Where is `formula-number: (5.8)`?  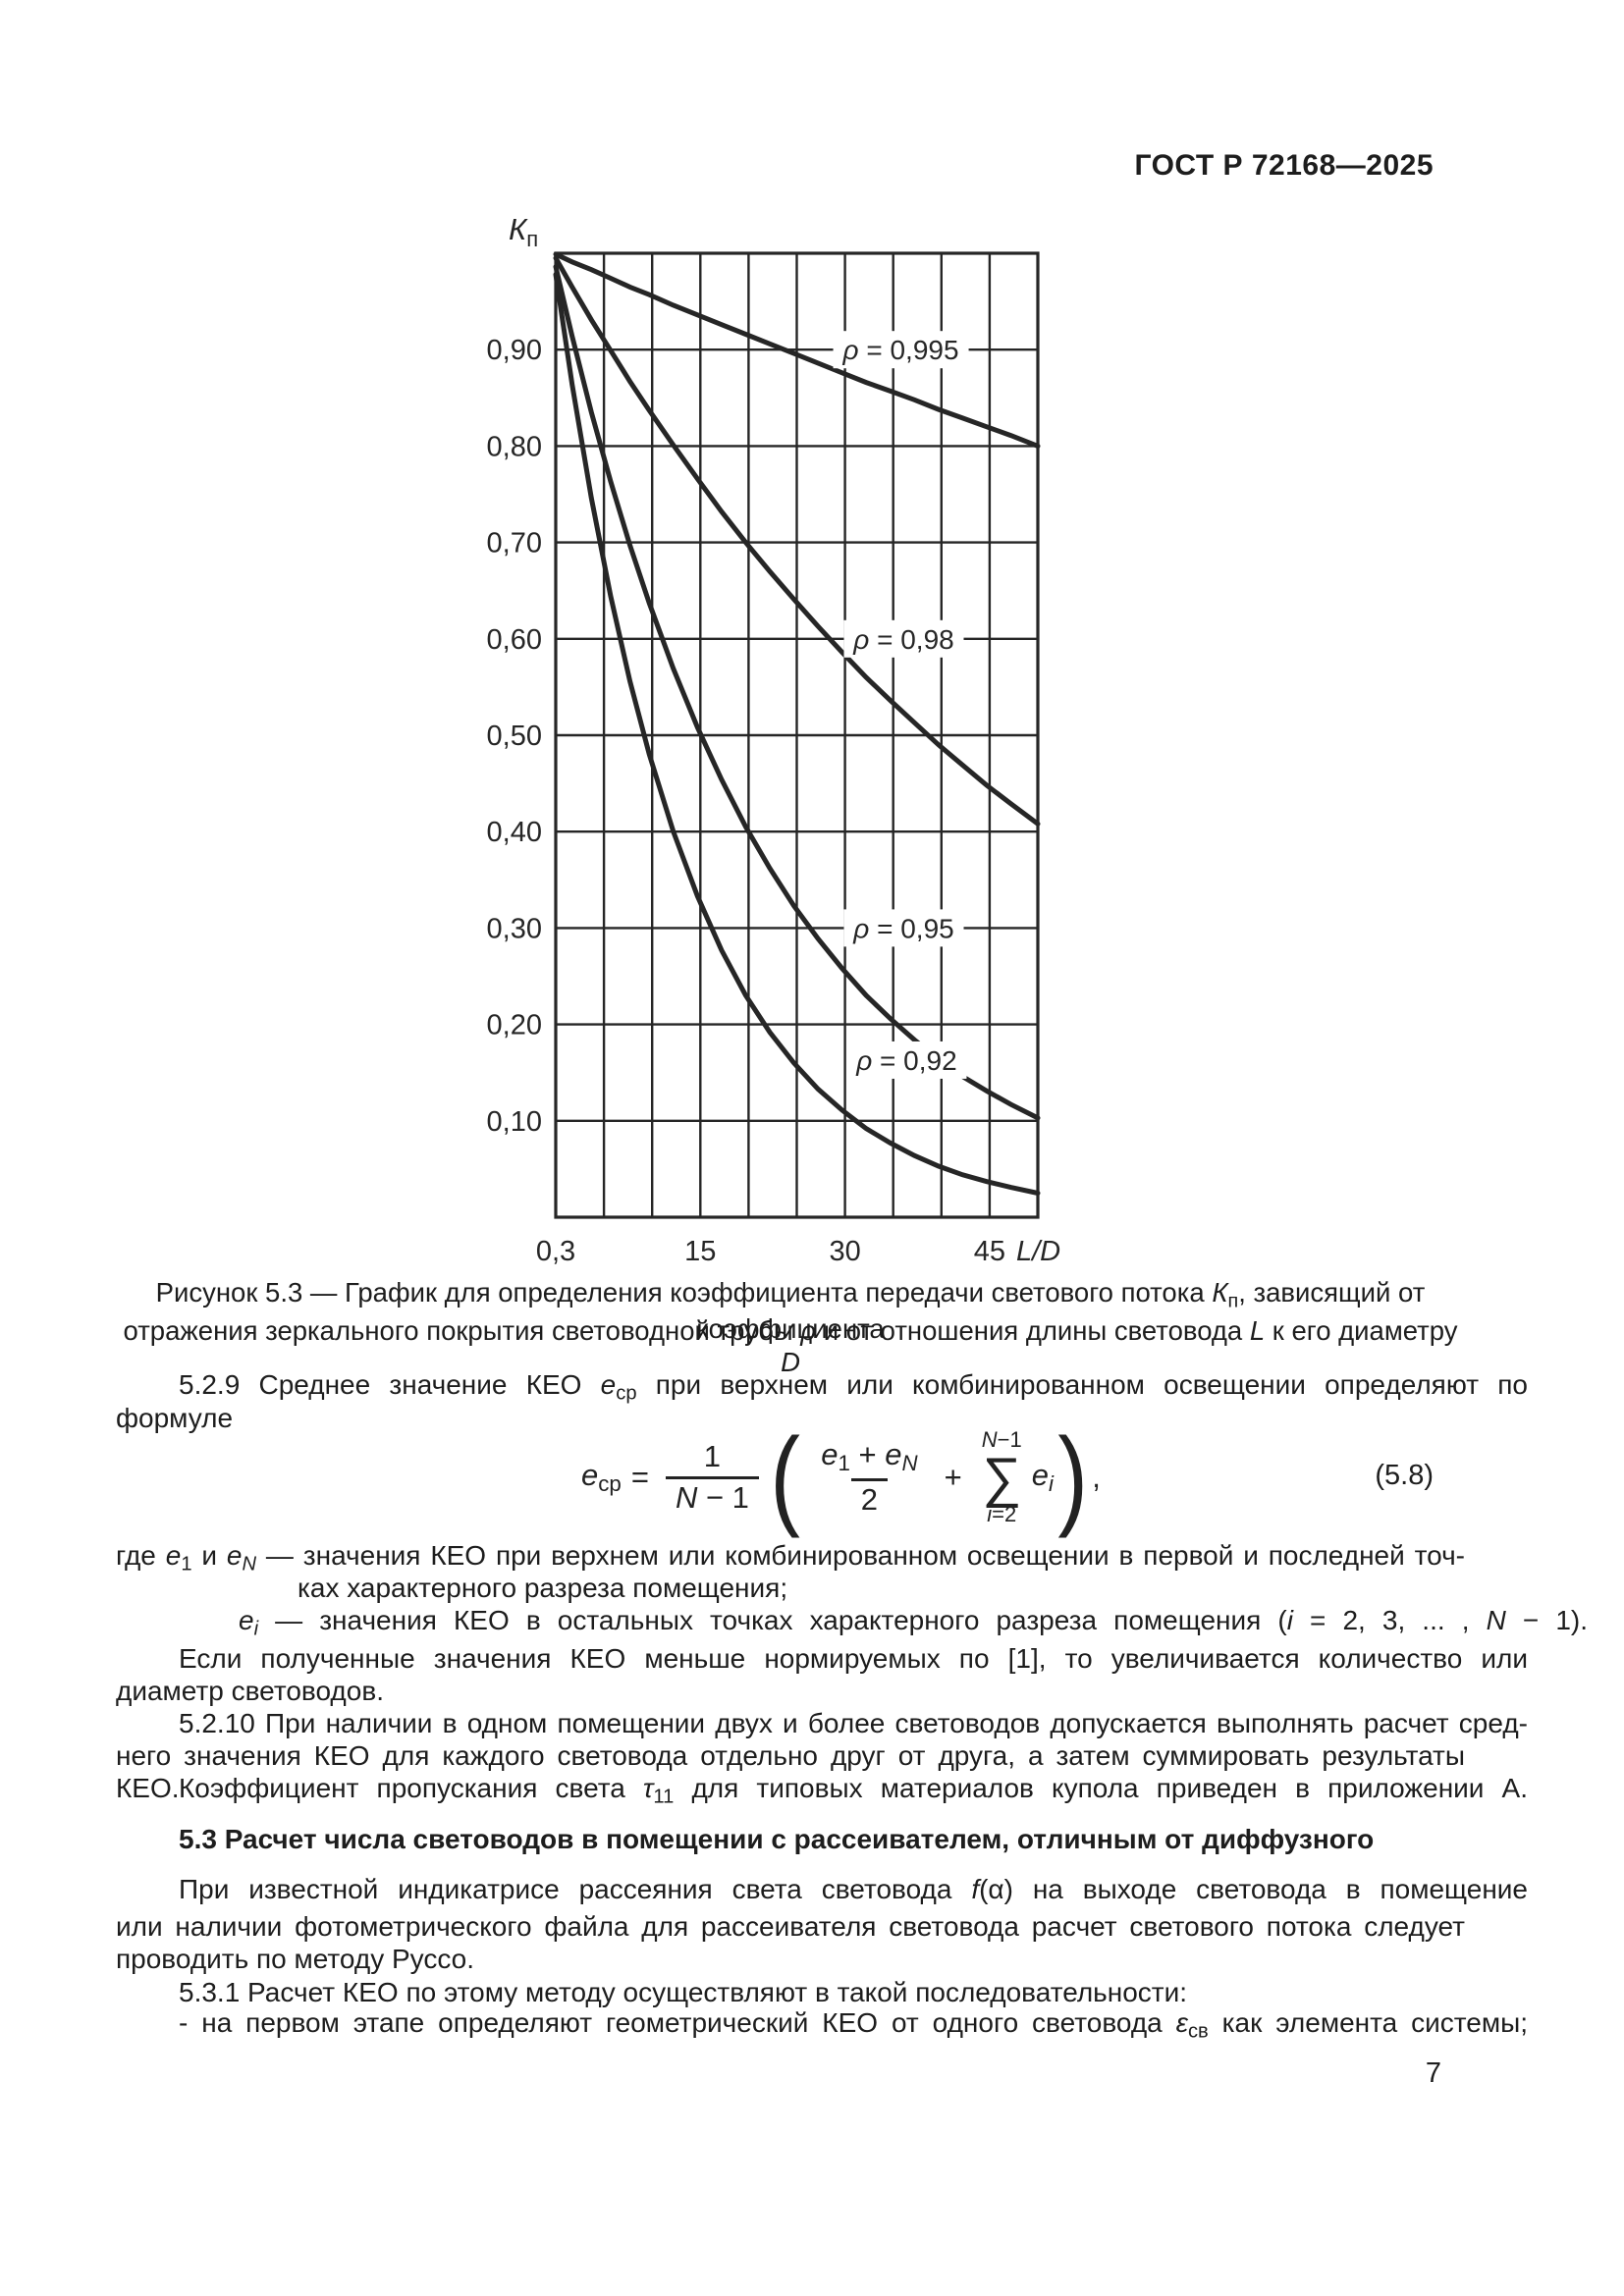
formula-number: (5.8) is located at coordinates (1404, 1475).